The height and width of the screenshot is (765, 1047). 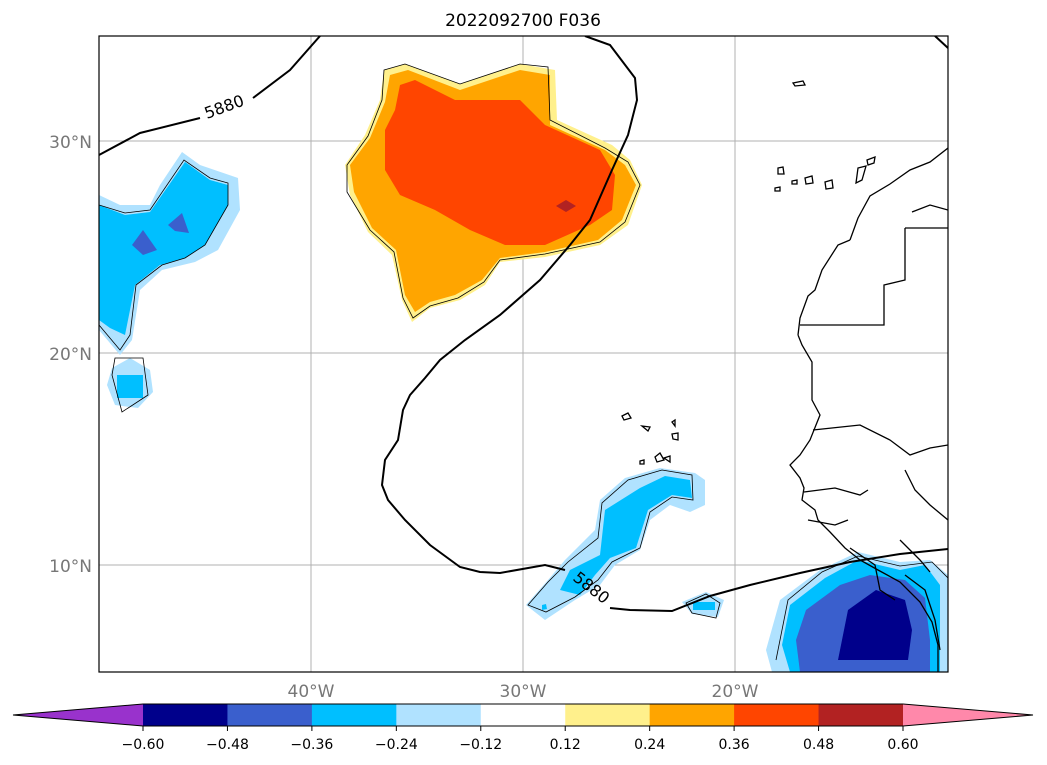 I want to click on coast-west-africa, so click(x=864, y=455).